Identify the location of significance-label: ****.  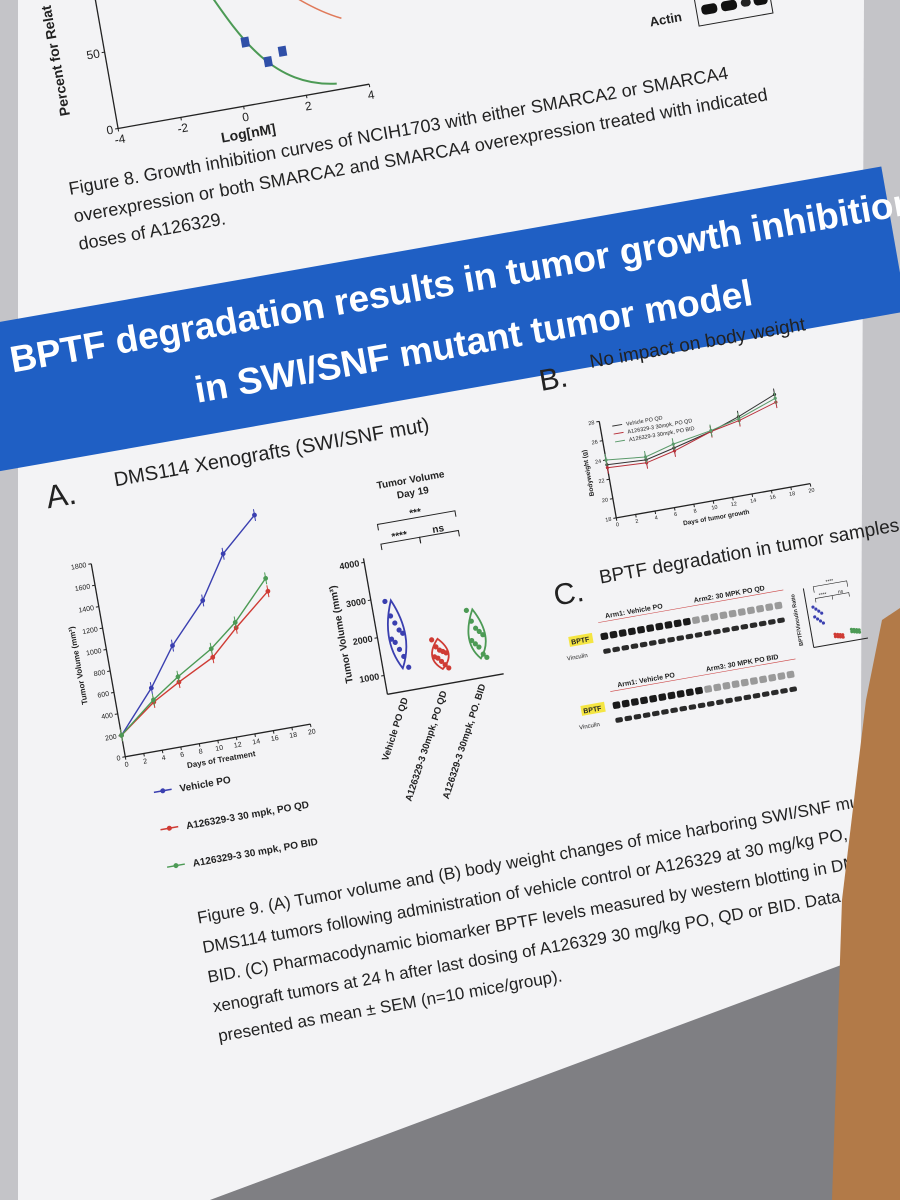
(399, 537).